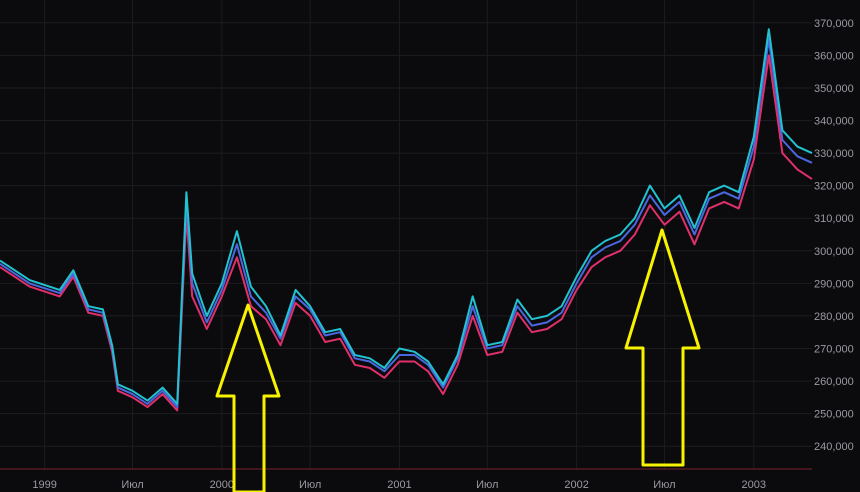  I want to click on x-tick-label: 2001, so click(399, 485).